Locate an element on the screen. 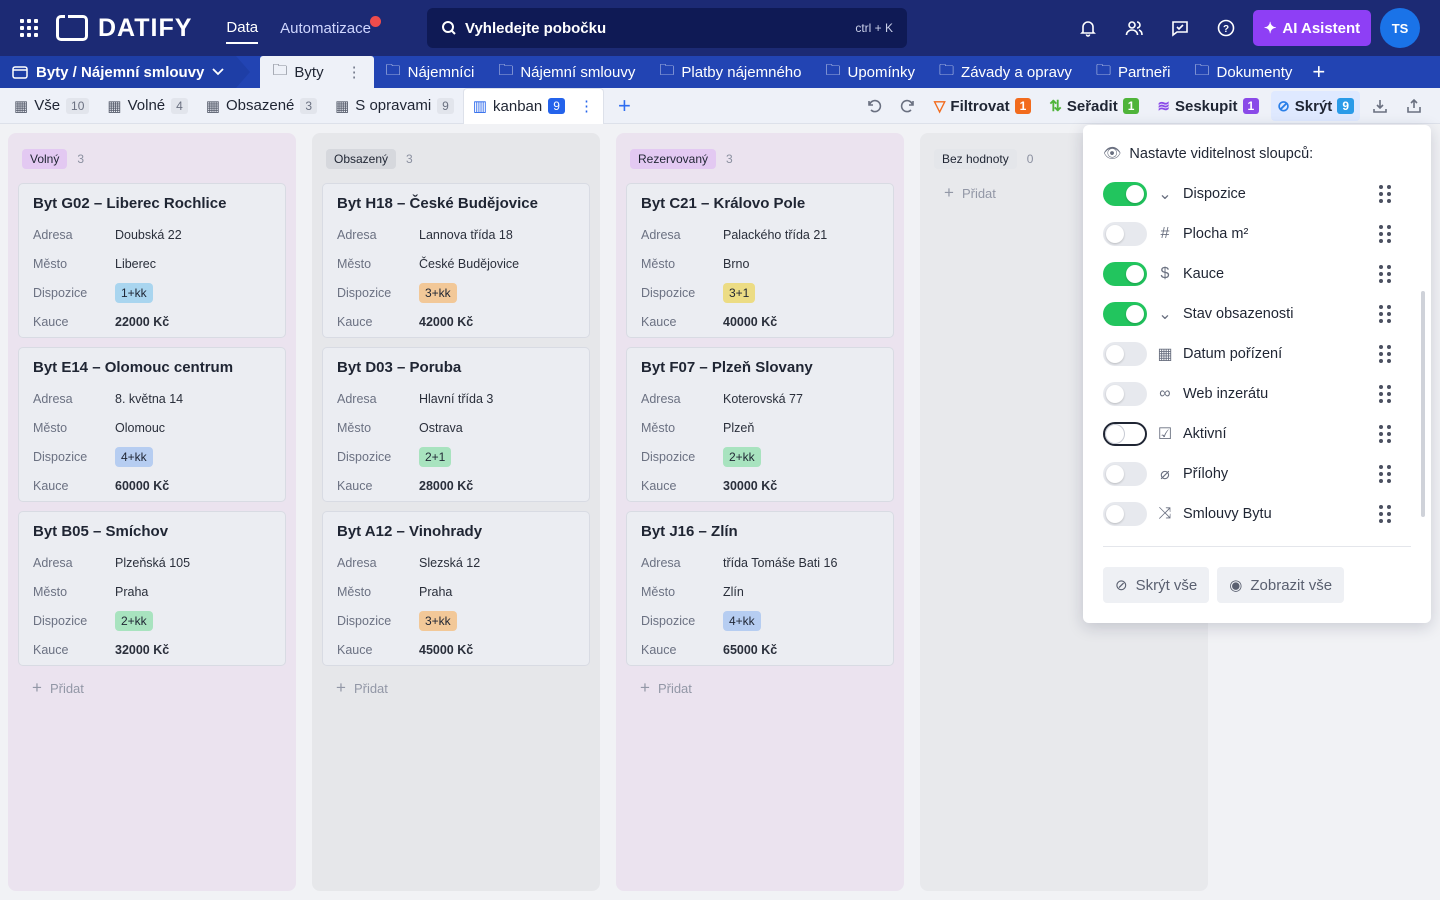 This screenshot has height=900, width=1440. help-icon: ? is located at coordinates (1226, 28).